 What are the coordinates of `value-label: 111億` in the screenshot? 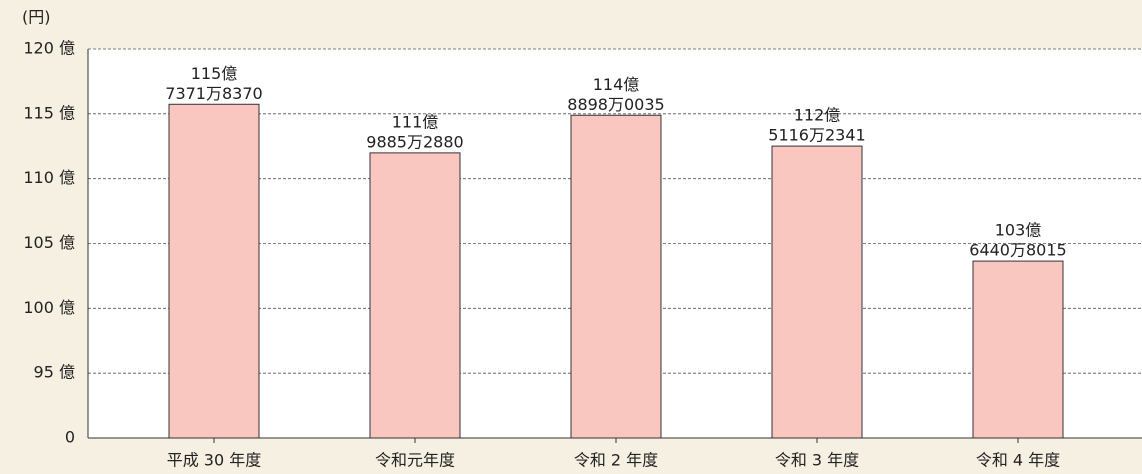 It's located at (415, 121).